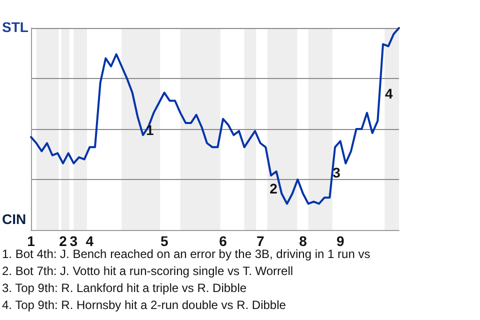 This screenshot has height=320, width=480. What do you see at coordinates (303, 241) in the screenshot?
I see `x-tick-label: 8` at bounding box center [303, 241].